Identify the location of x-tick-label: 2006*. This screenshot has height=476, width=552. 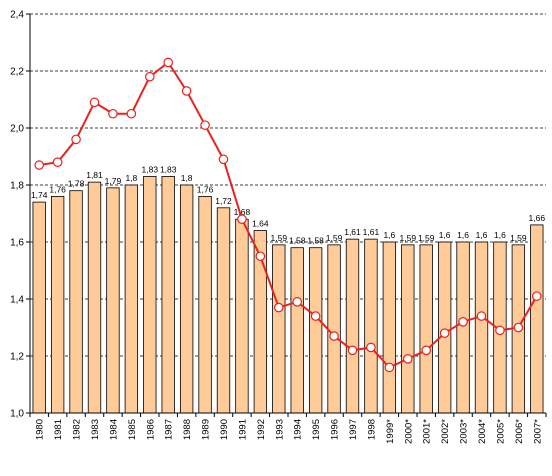
(519, 431).